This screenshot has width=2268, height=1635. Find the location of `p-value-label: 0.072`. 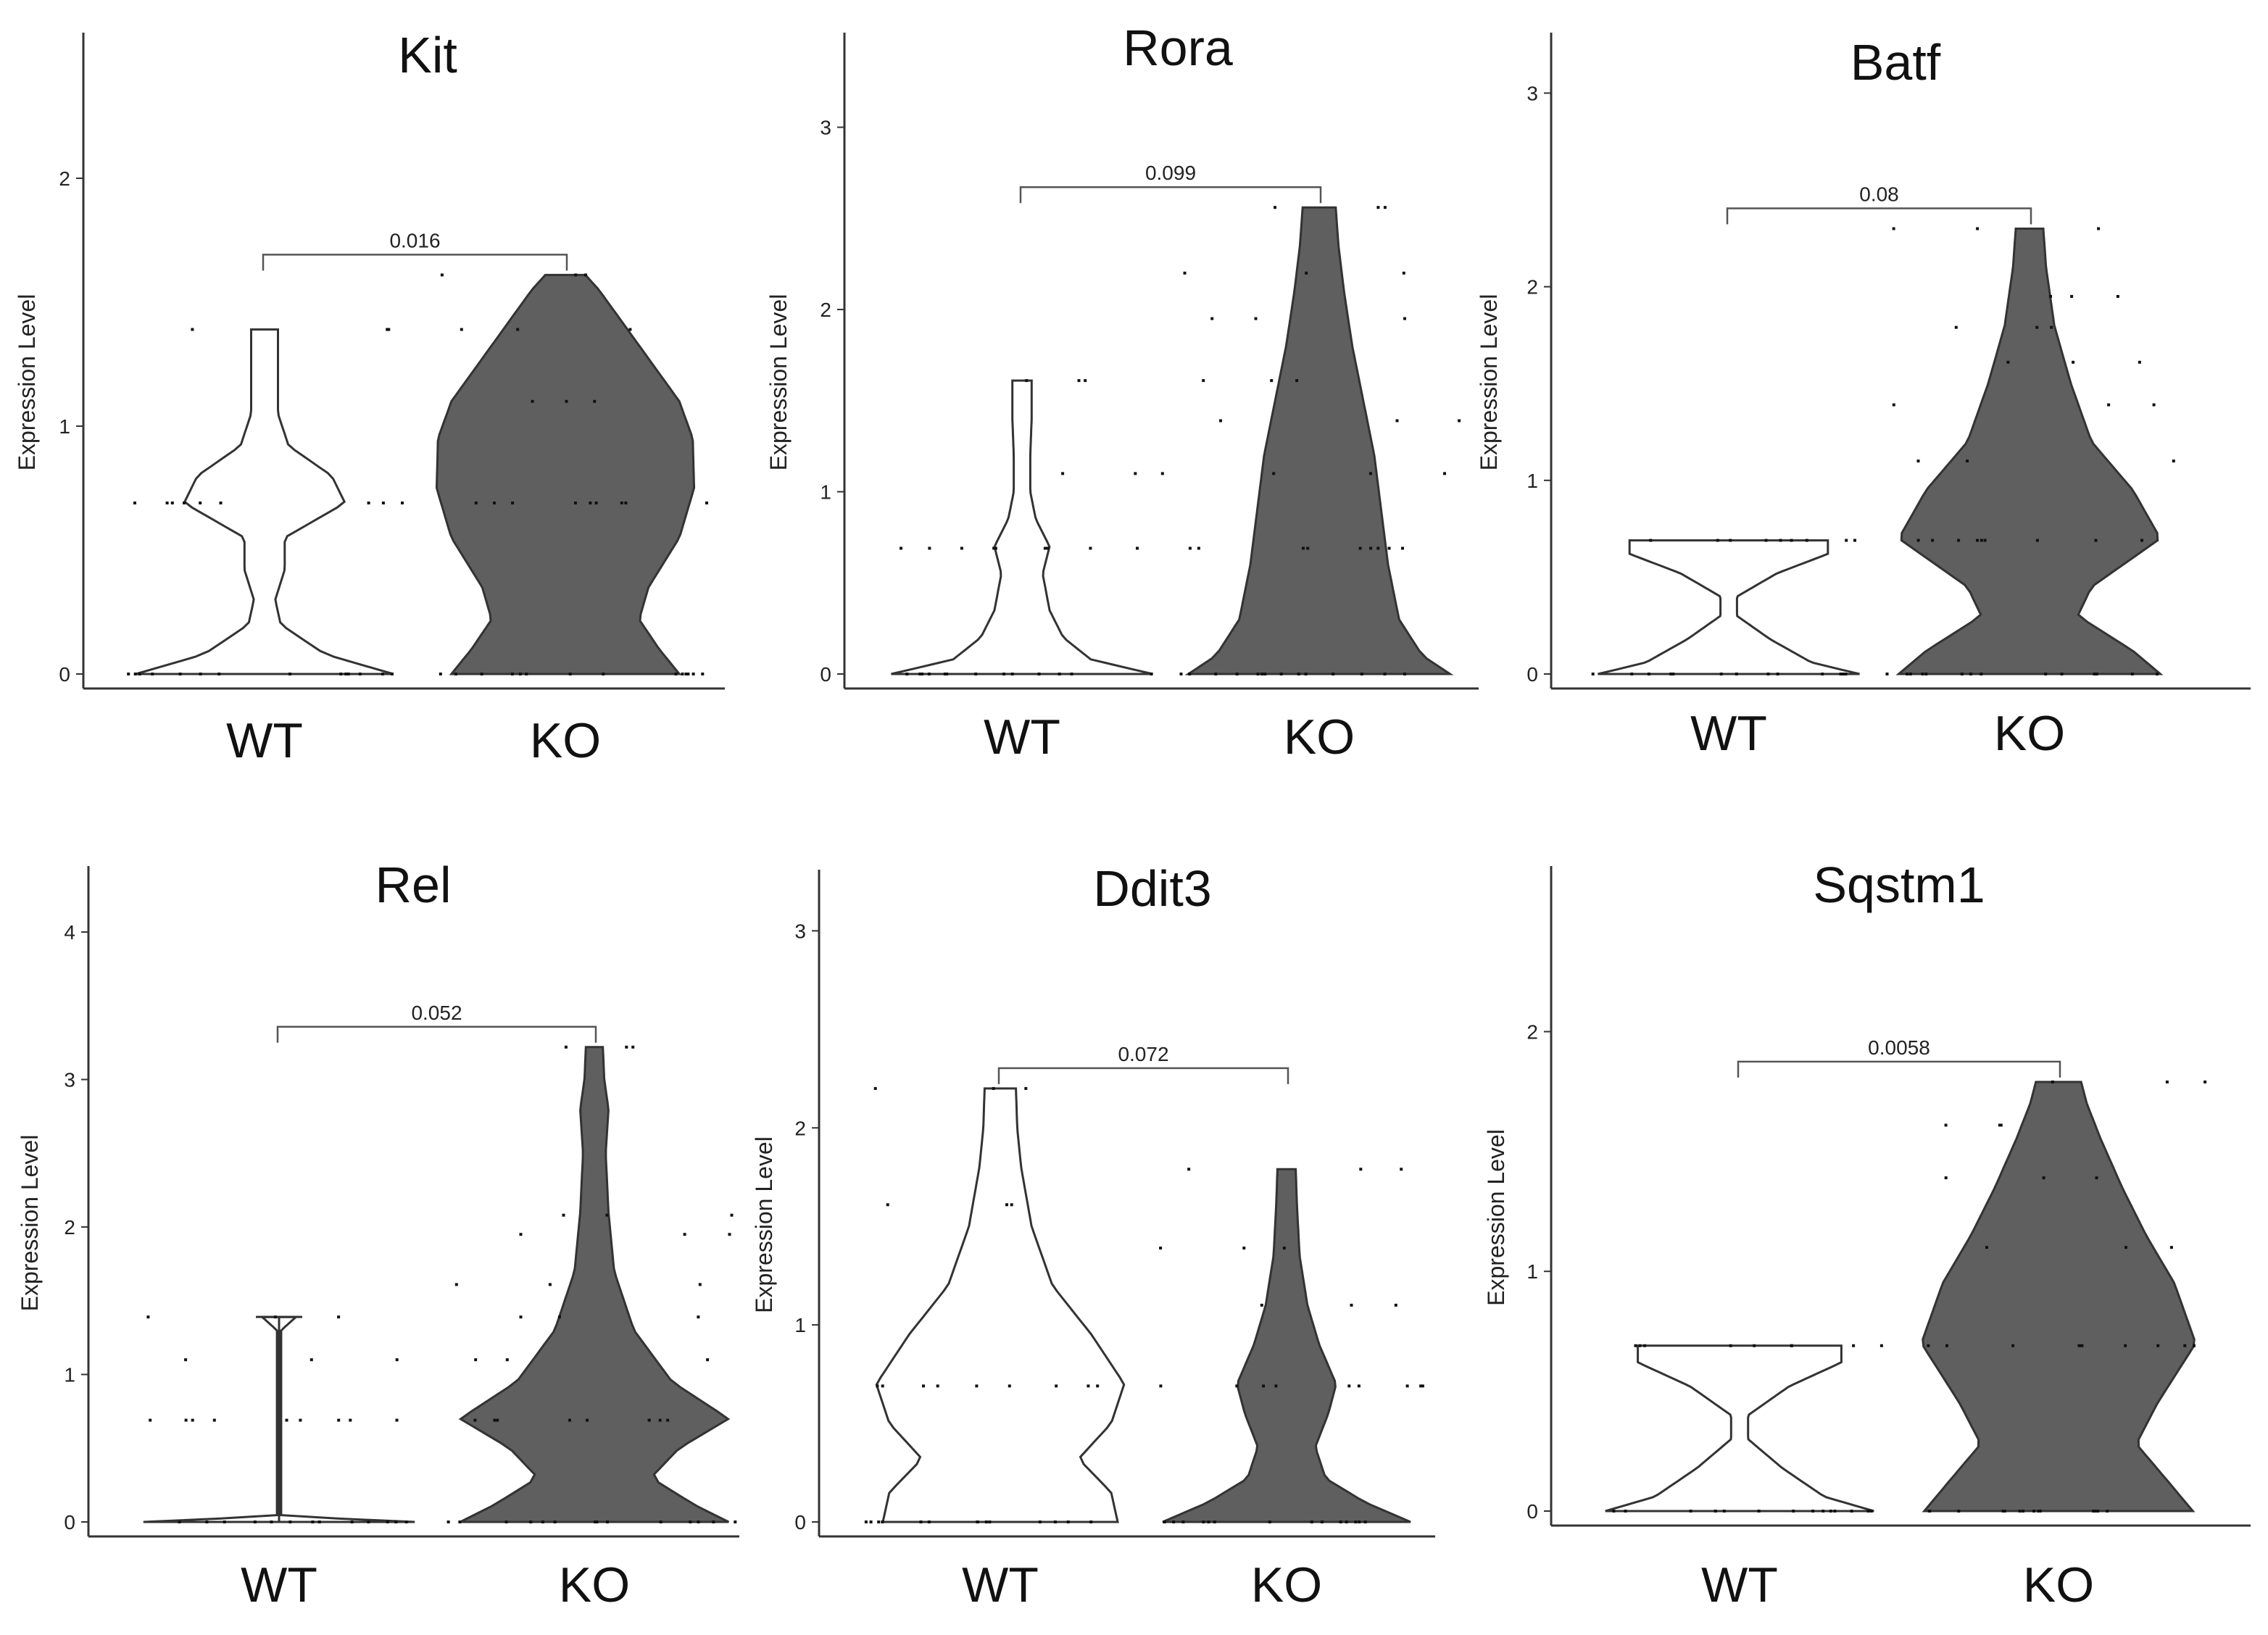

p-value-label: 0.072 is located at coordinates (1143, 1054).